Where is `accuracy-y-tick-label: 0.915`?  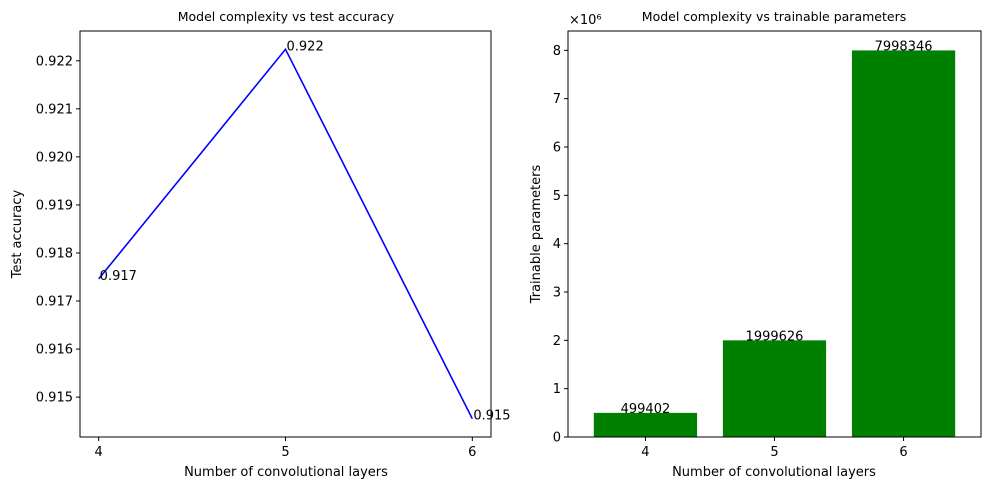 accuracy-y-tick-label: 0.915 is located at coordinates (54, 398).